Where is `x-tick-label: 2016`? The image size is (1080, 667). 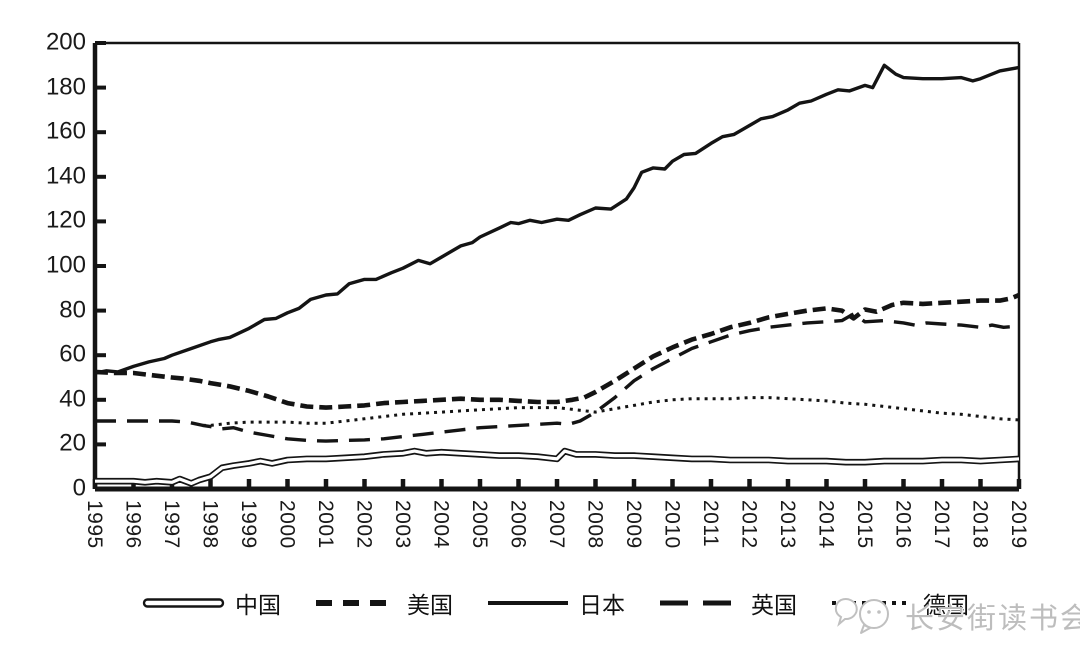
x-tick-label: 2016 is located at coordinates (903, 524).